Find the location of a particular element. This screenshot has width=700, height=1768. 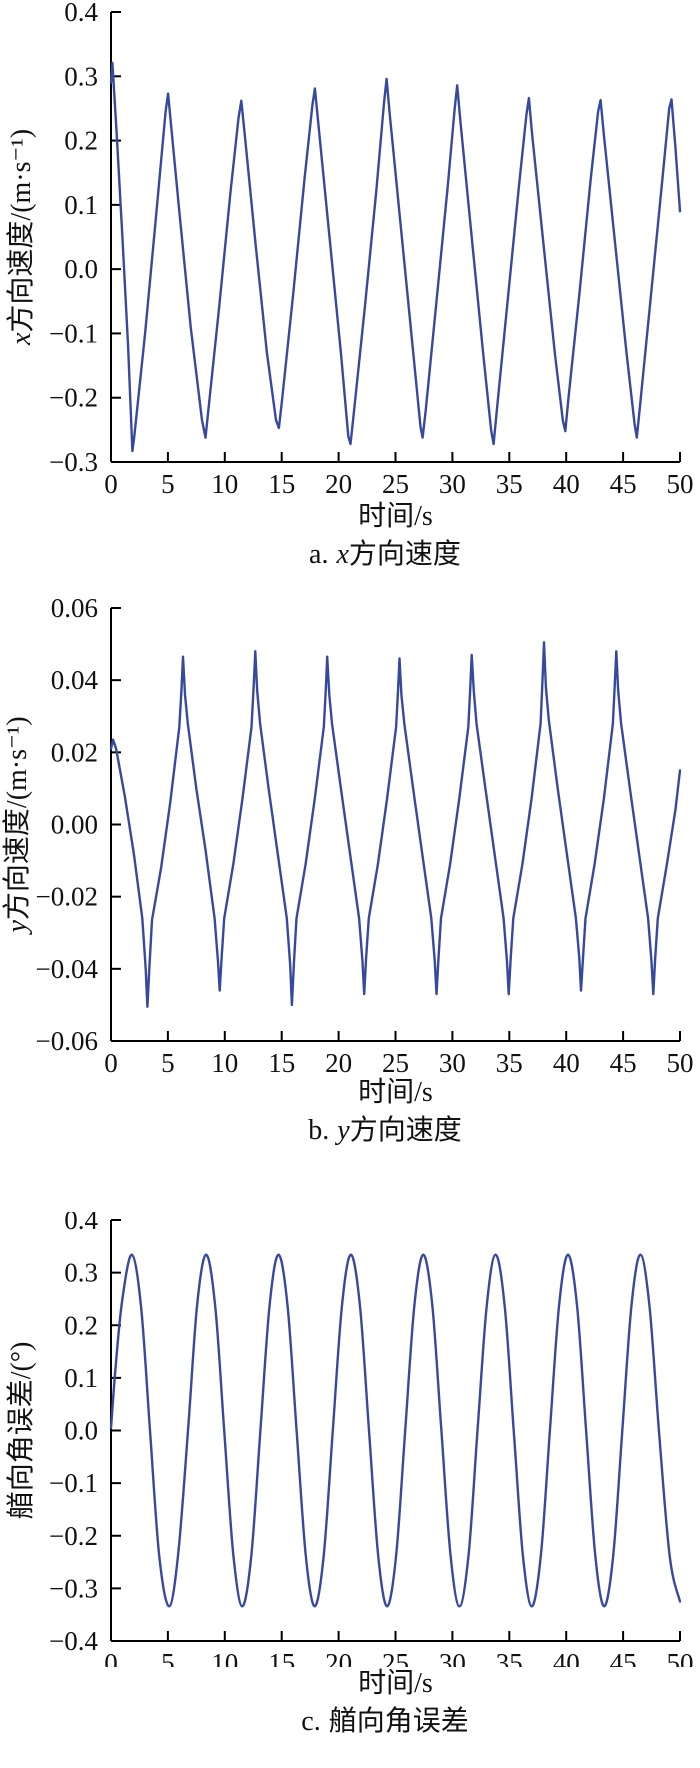

chart-c-xlabel: 时间/s is located at coordinates (395, 1683).